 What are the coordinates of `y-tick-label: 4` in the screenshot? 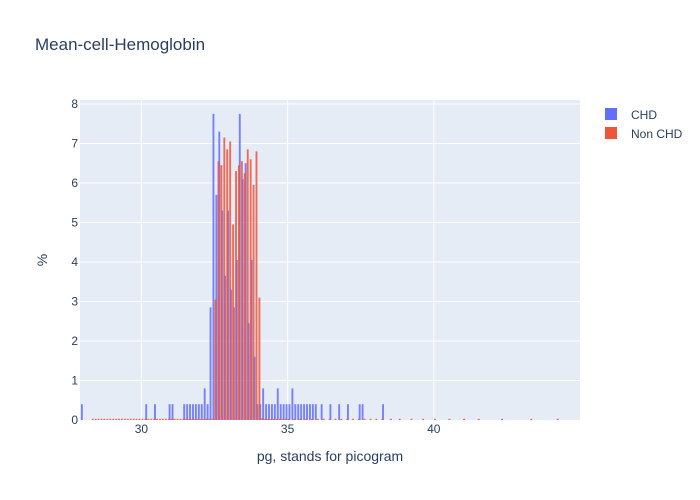 It's located at (74, 262).